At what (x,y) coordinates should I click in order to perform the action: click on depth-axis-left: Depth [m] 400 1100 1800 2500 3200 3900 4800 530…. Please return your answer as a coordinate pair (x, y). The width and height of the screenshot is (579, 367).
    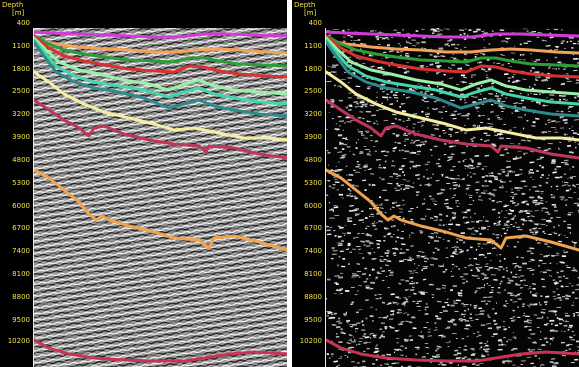
    Looking at the image, I should click on (17, 183).